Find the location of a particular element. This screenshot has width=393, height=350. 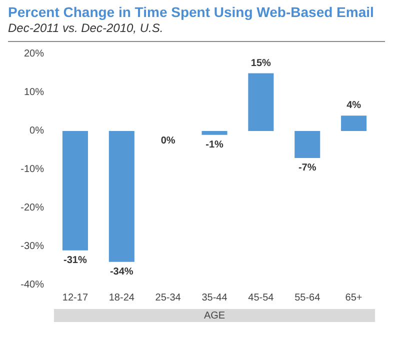

chart-subtitle: Dec-2011 vs. Dec-2010, U.S. is located at coordinates (86, 28).